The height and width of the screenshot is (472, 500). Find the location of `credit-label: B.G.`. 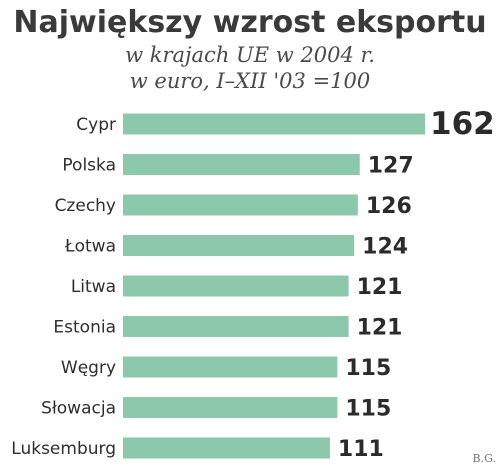

credit-label: B.G. is located at coordinates (484, 458).